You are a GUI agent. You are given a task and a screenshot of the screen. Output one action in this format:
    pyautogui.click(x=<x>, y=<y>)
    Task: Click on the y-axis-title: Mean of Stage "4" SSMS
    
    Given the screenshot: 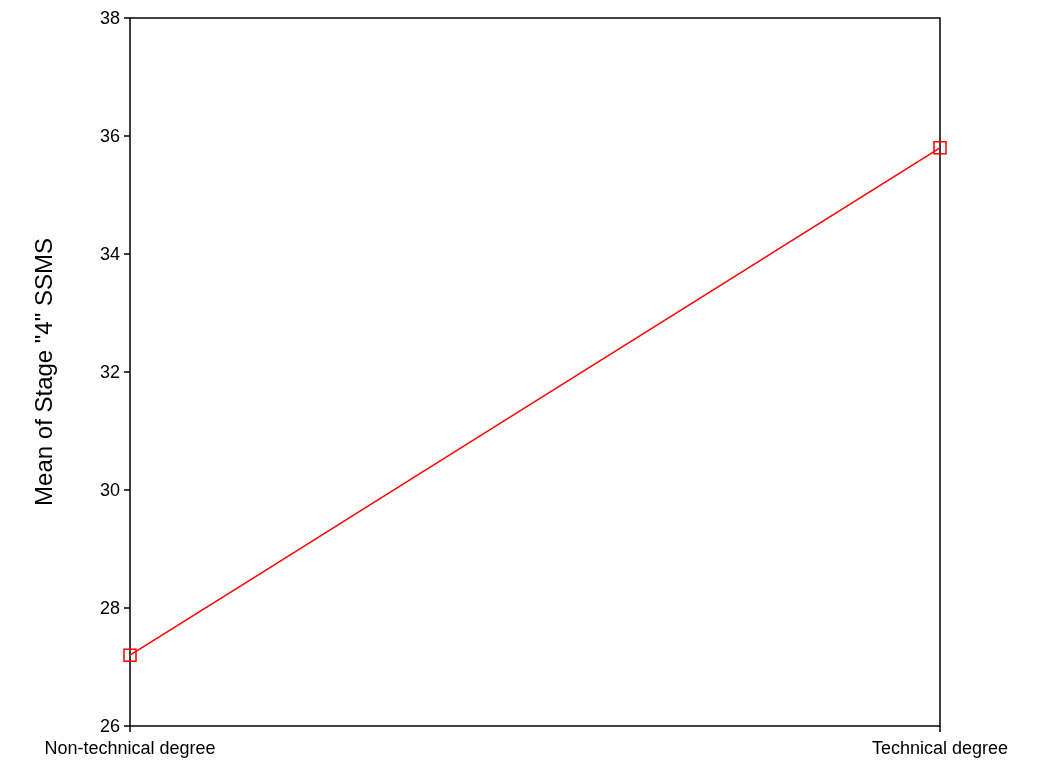 What is the action you would take?
    pyautogui.click(x=43, y=372)
    